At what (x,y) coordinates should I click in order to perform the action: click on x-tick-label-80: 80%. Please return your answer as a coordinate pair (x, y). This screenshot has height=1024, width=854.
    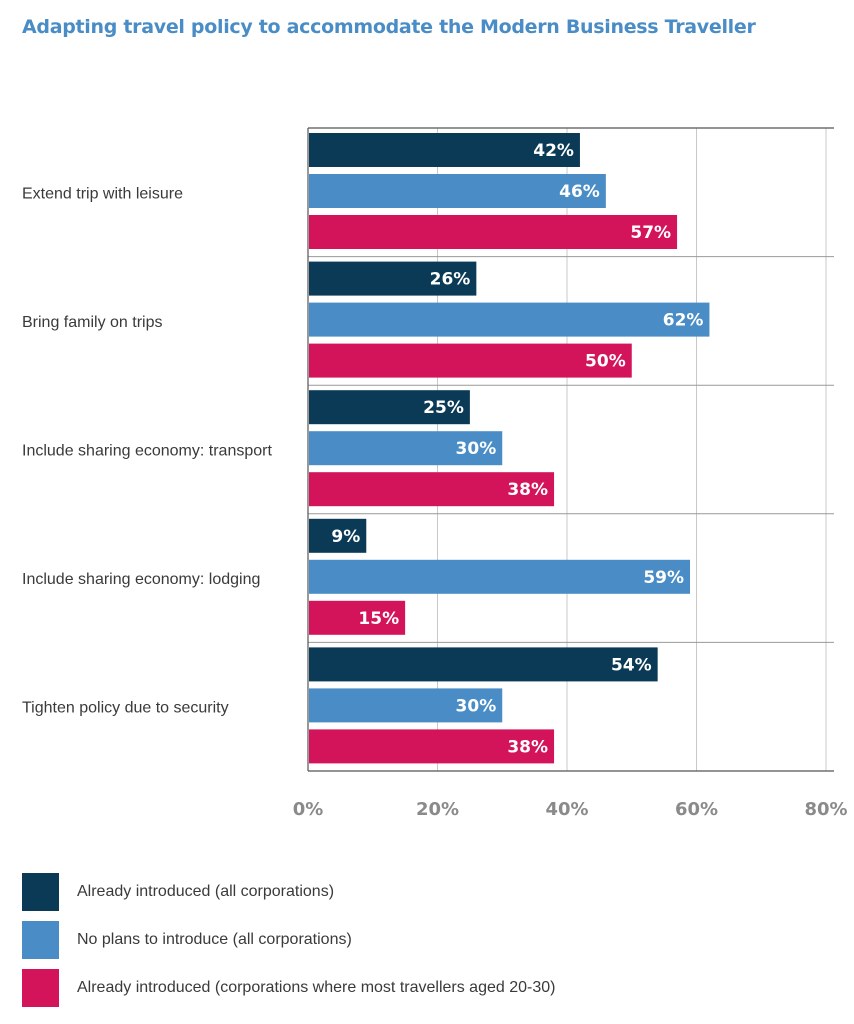
    Looking at the image, I should click on (825, 809).